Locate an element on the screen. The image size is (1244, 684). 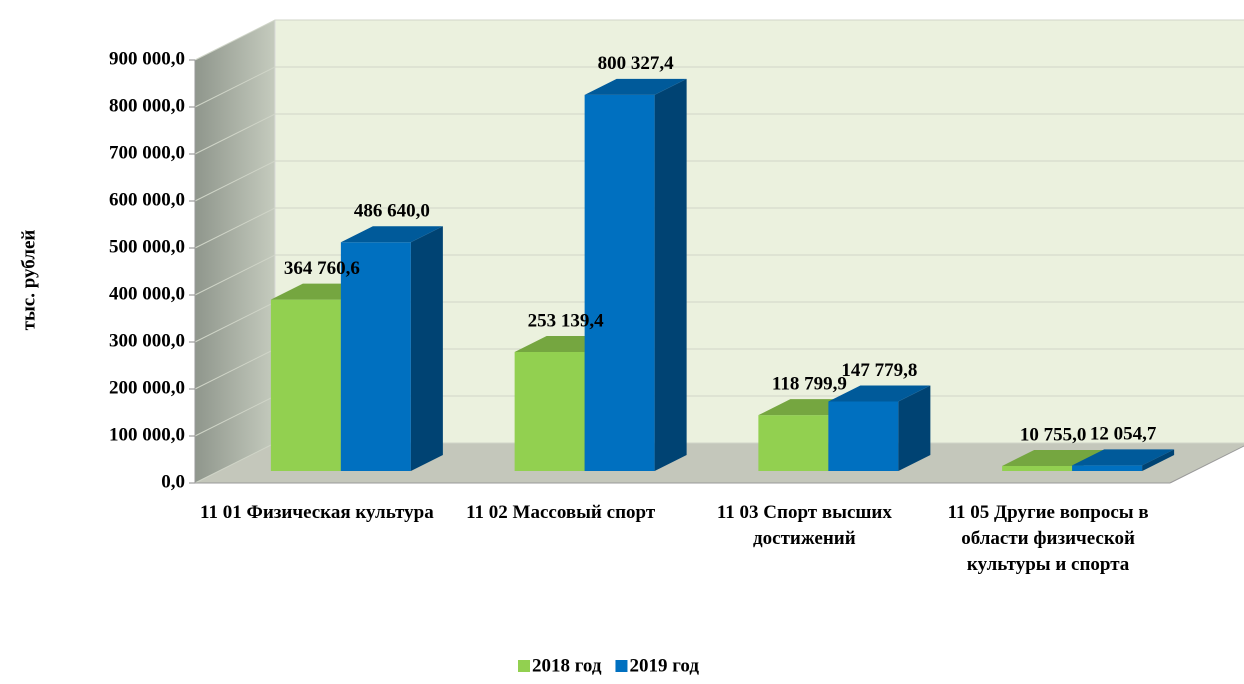
x-tick-label-box: 11 03 Спорт высших достижений is located at coordinates (804, 525).